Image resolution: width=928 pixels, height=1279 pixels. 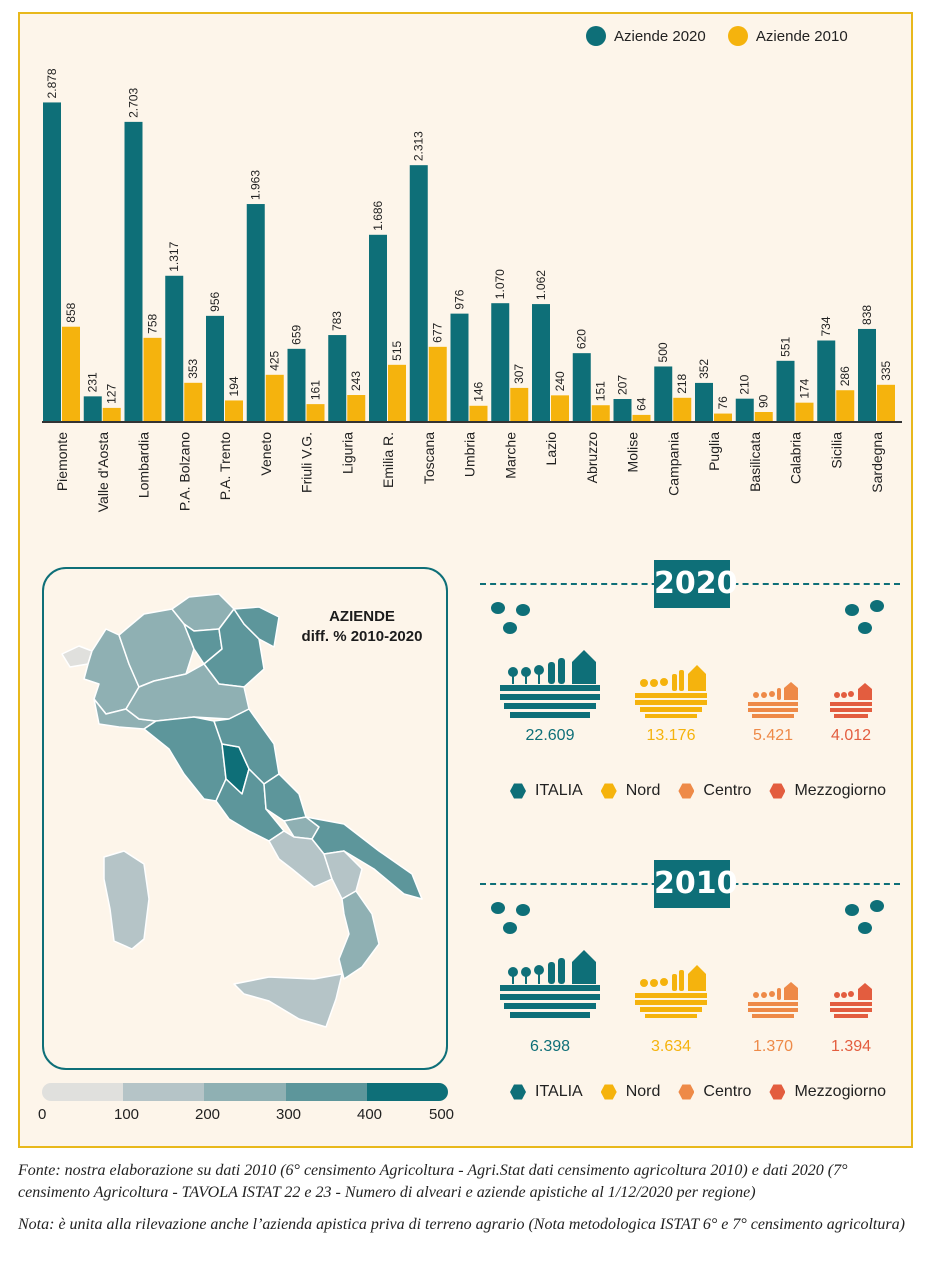 I want to click on zone-legend-2010: ITALIA Nord Centro Mezzogiorno, so click(x=707, y=1092).